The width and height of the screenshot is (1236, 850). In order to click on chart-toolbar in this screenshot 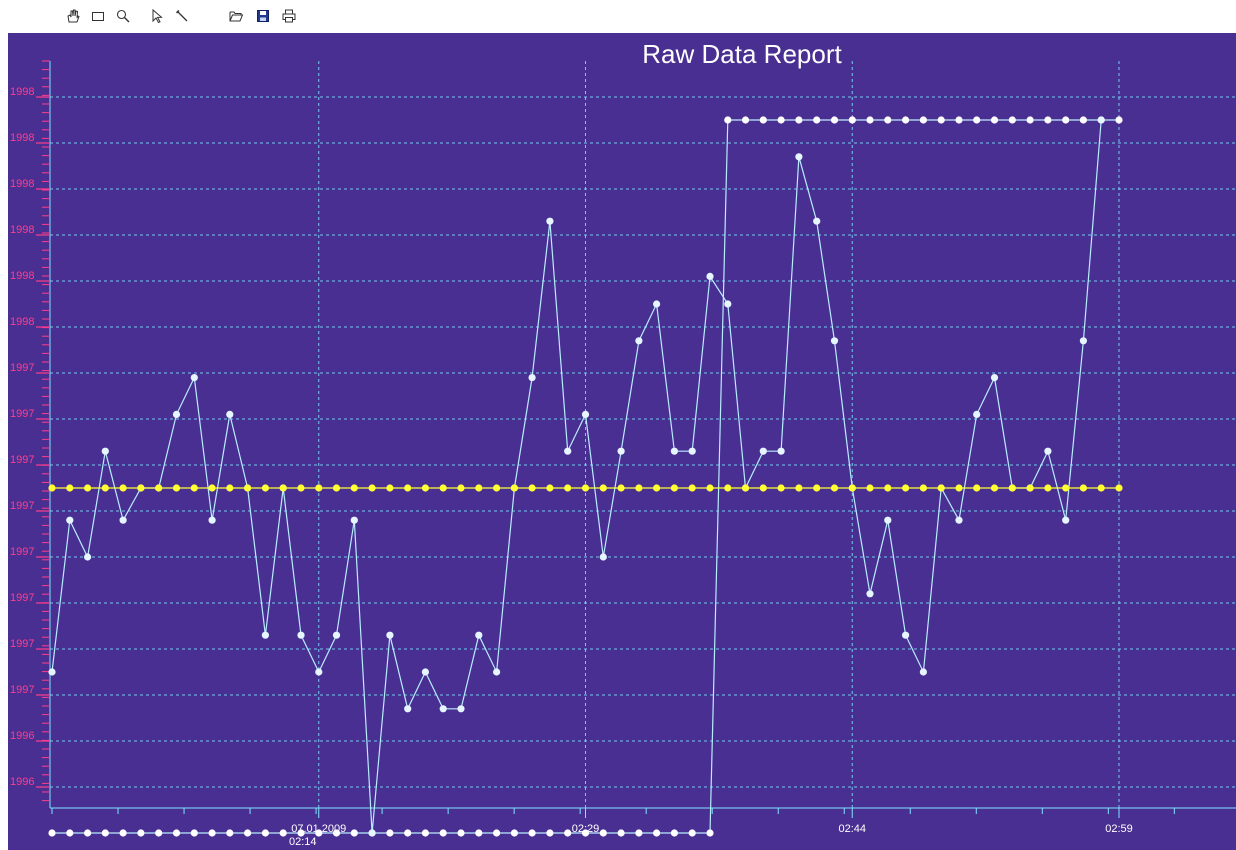, I will do `click(618, 16)`.